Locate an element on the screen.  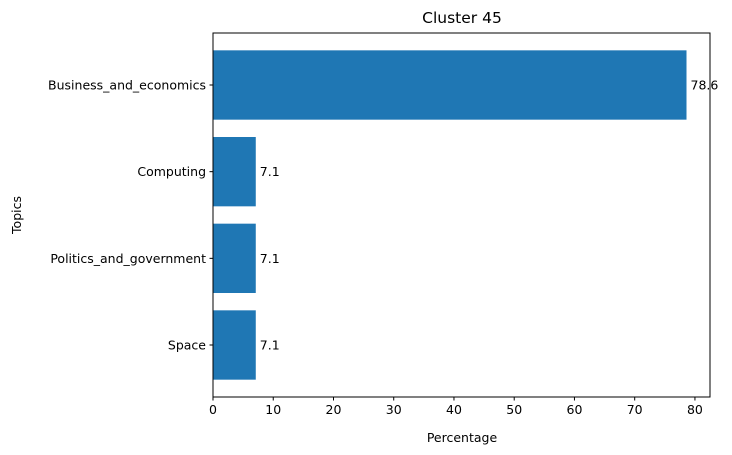
data-label-1: 7.1 is located at coordinates (270, 171).